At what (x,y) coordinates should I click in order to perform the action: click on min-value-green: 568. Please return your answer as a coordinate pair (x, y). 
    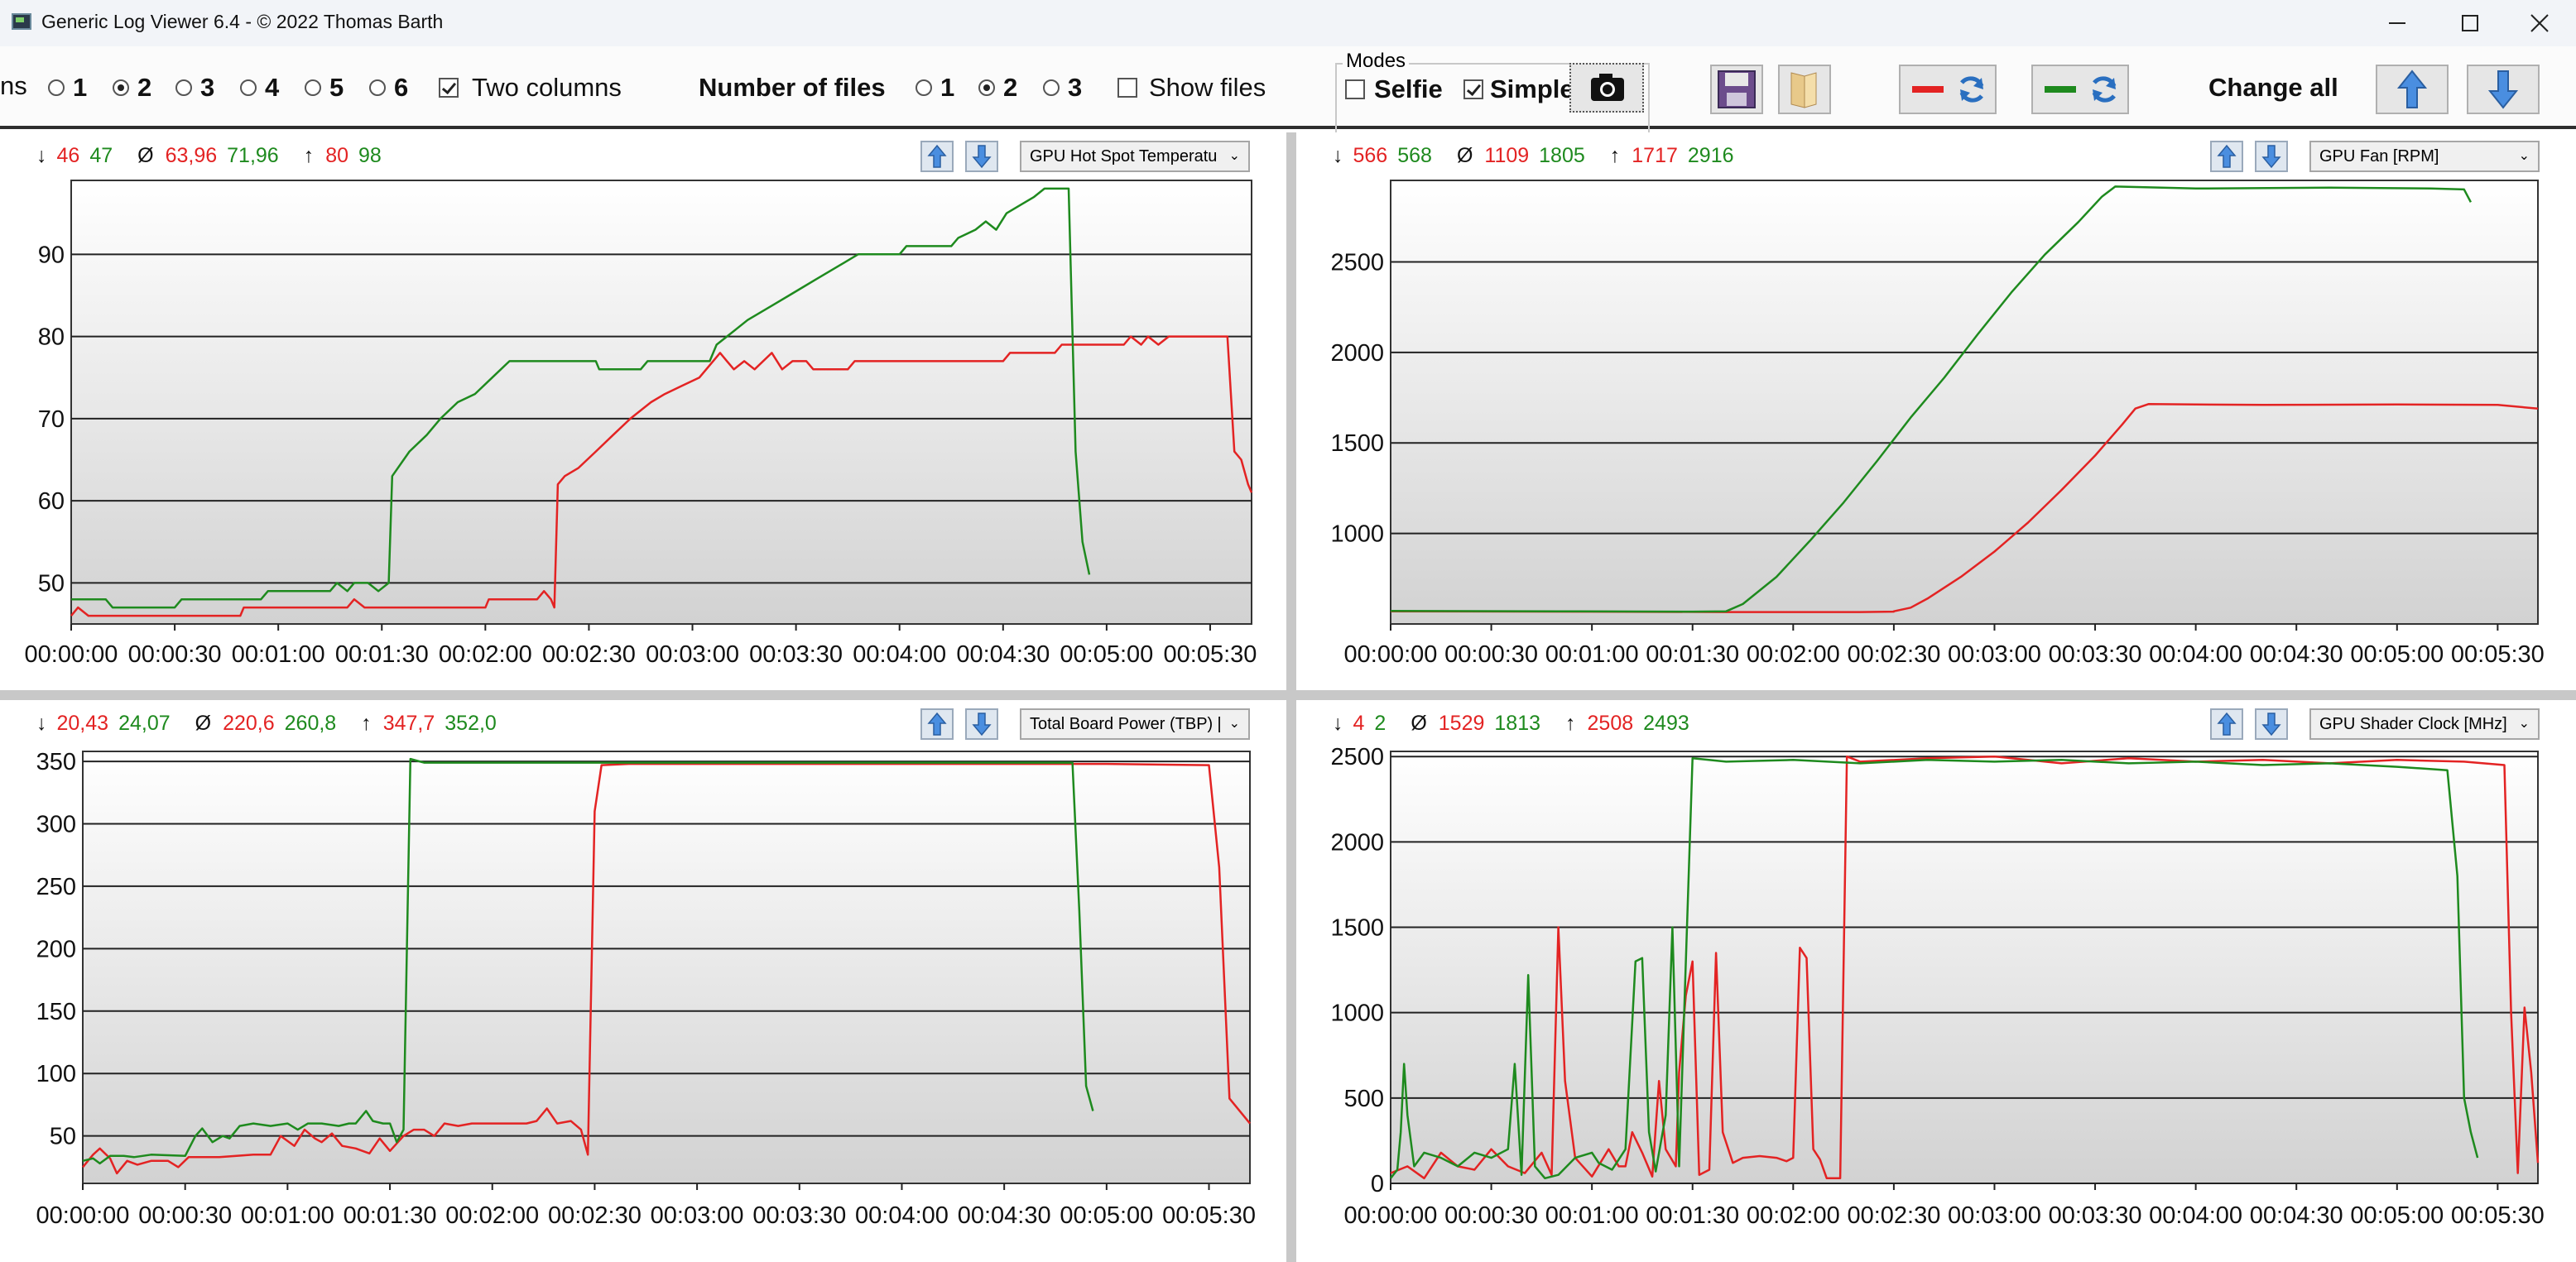
    Looking at the image, I should click on (1414, 155).